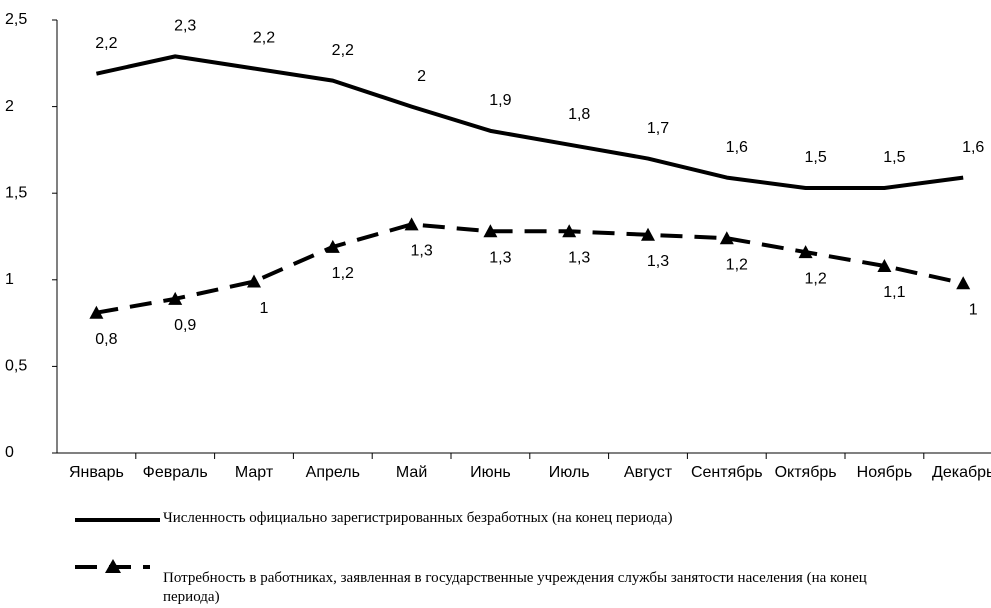 The width and height of the screenshot is (991, 608). What do you see at coordinates (9, 452) in the screenshot?
I see `y-tick-label: 0` at bounding box center [9, 452].